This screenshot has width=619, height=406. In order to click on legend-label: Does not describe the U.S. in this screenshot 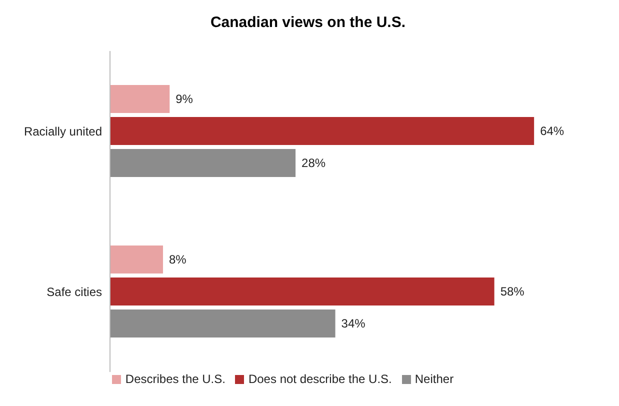, I will do `click(320, 379)`.